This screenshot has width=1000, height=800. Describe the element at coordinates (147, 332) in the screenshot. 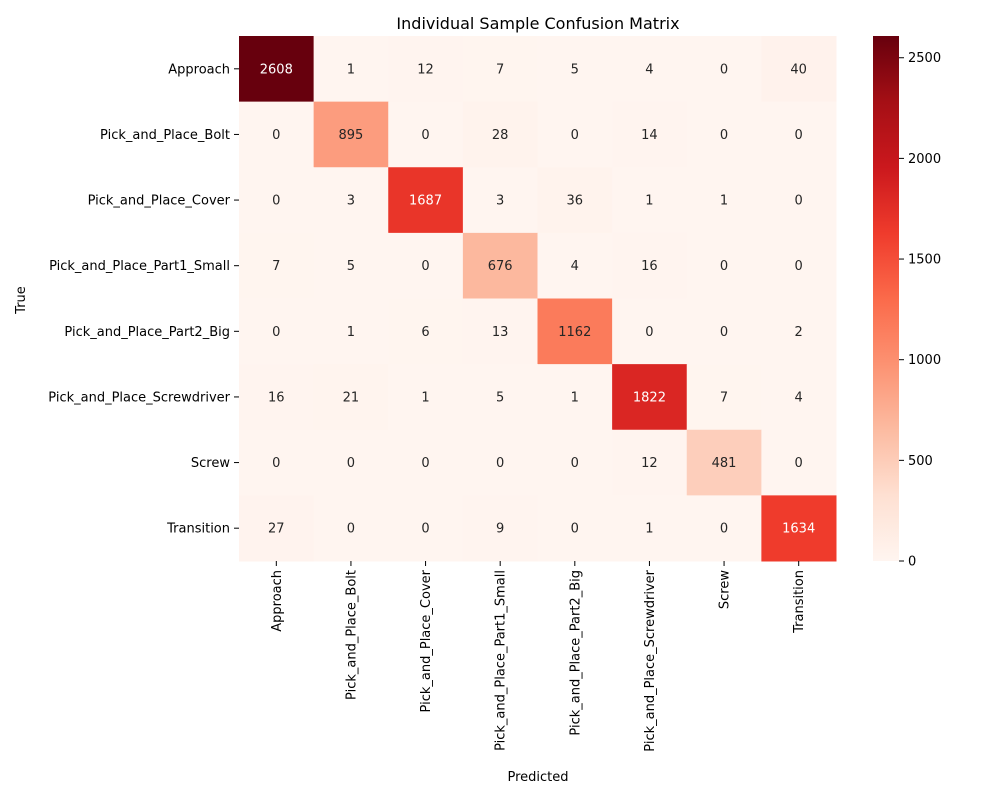

I see `y-tick-label: Pick_and_Place_Part2_Big` at that location.